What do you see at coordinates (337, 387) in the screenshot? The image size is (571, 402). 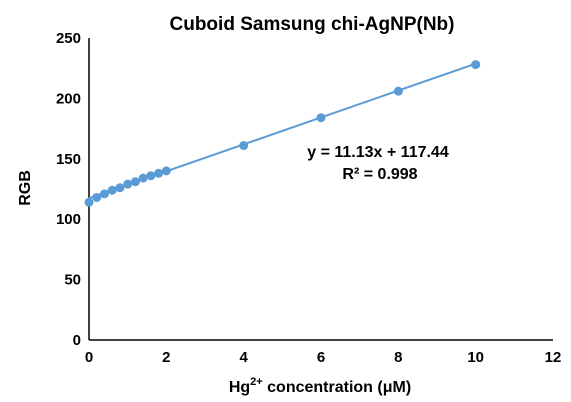 I see `x-axis-label-suffix: concentration (μM)` at bounding box center [337, 387].